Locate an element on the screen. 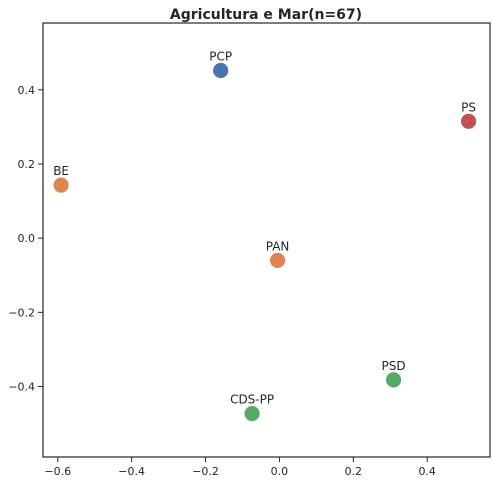 The width and height of the screenshot is (496, 485). y-tick-label: 0.4 is located at coordinates (27, 90).